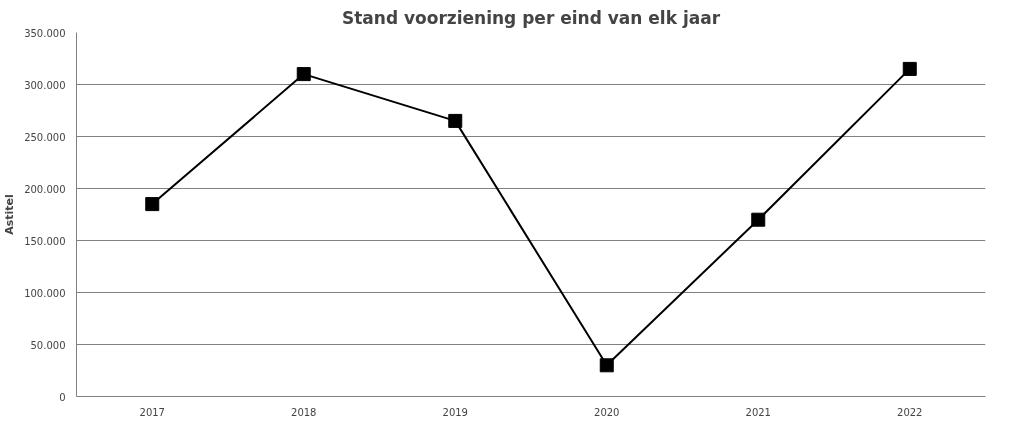 This screenshot has height=424, width=1011. I want to click on y-tick-label: 300.000, so click(45, 85).